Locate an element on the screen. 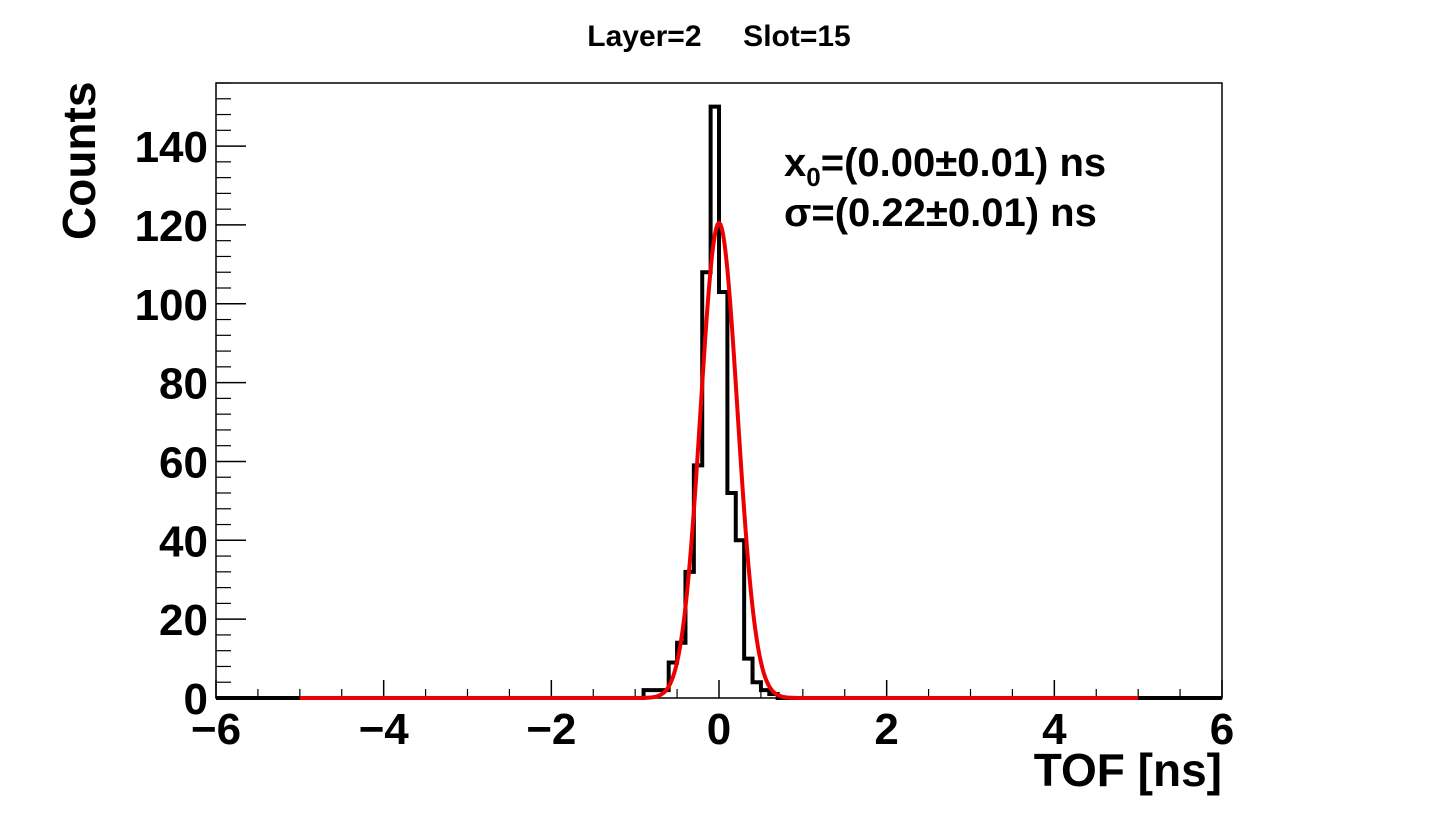  y-axis-ticks: 0 20 40 60 80 100 120 140 is located at coordinates (190, 423).